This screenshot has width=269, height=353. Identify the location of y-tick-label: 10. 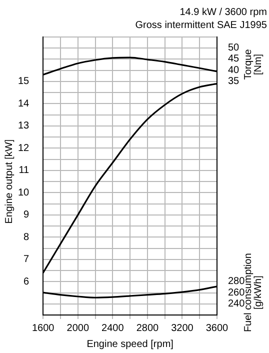
(24, 192).